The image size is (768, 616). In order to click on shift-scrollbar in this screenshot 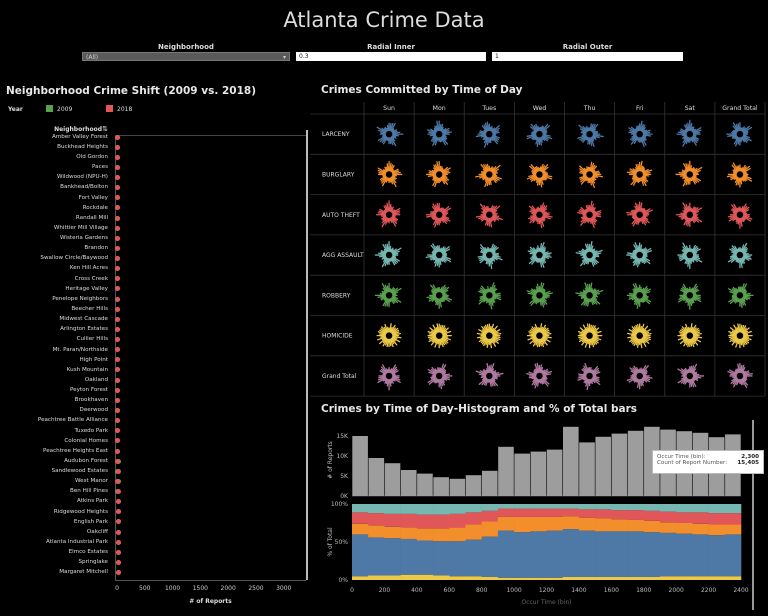, I will do `click(307, 355)`.